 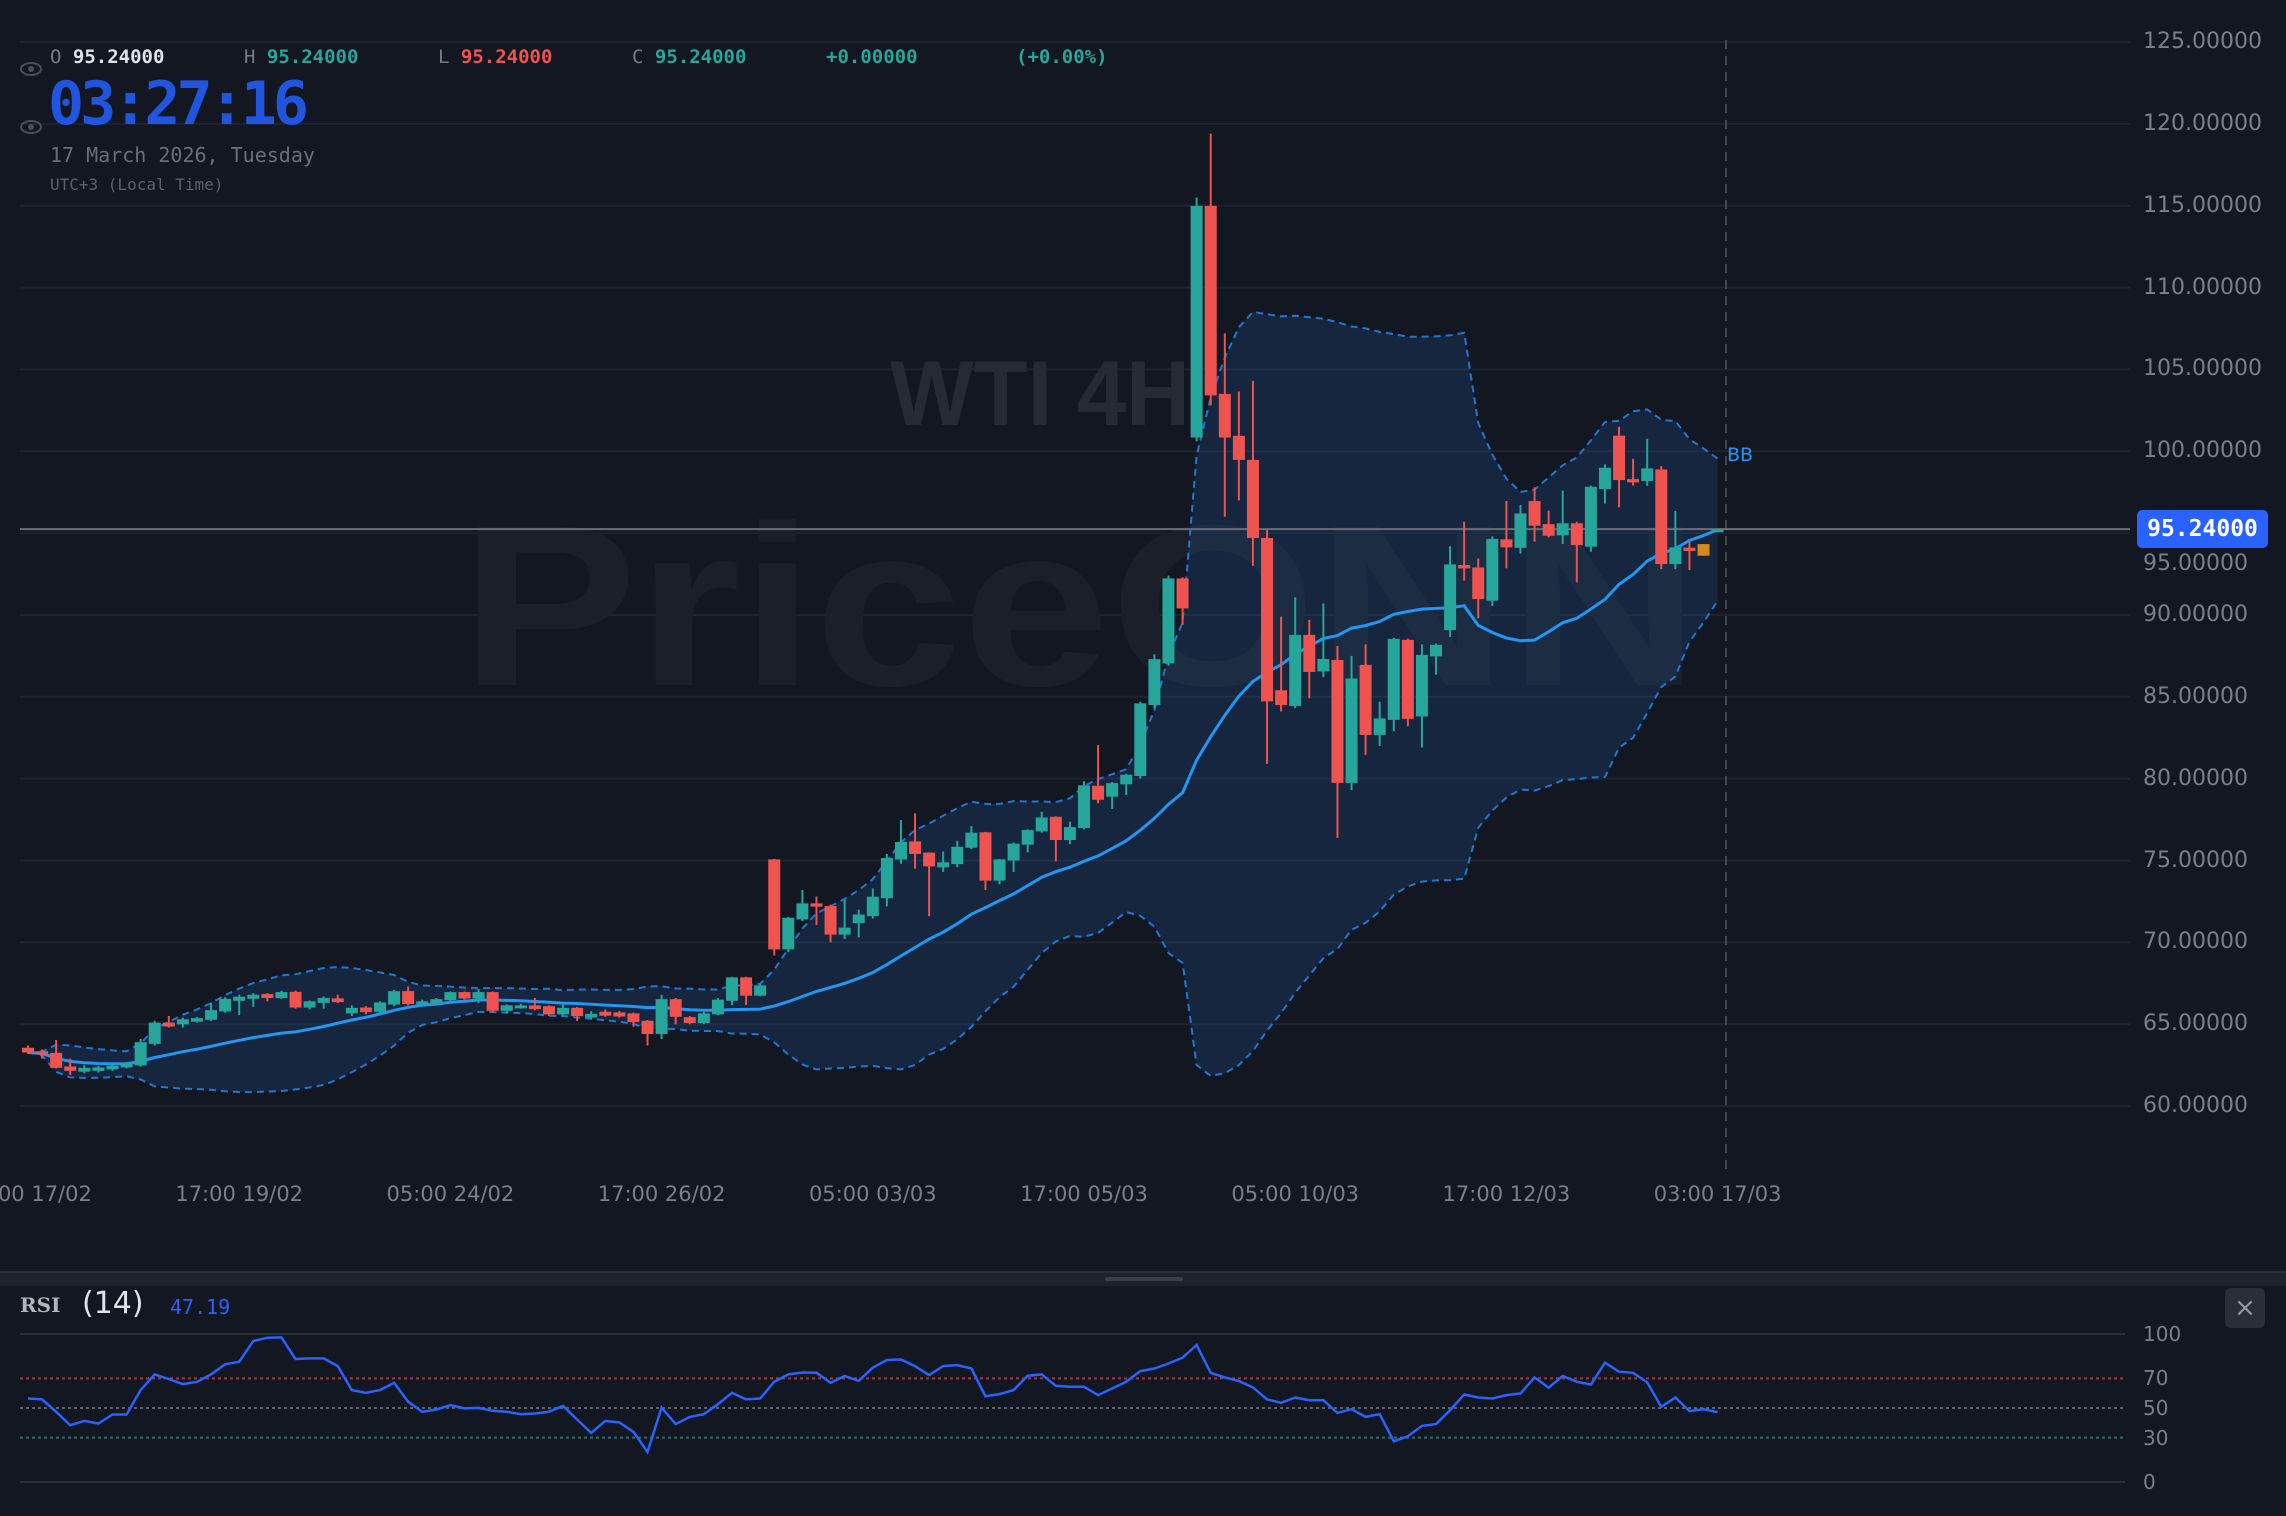 What do you see at coordinates (1062, 57) in the screenshot?
I see `change-percent: (+0.00%)` at bounding box center [1062, 57].